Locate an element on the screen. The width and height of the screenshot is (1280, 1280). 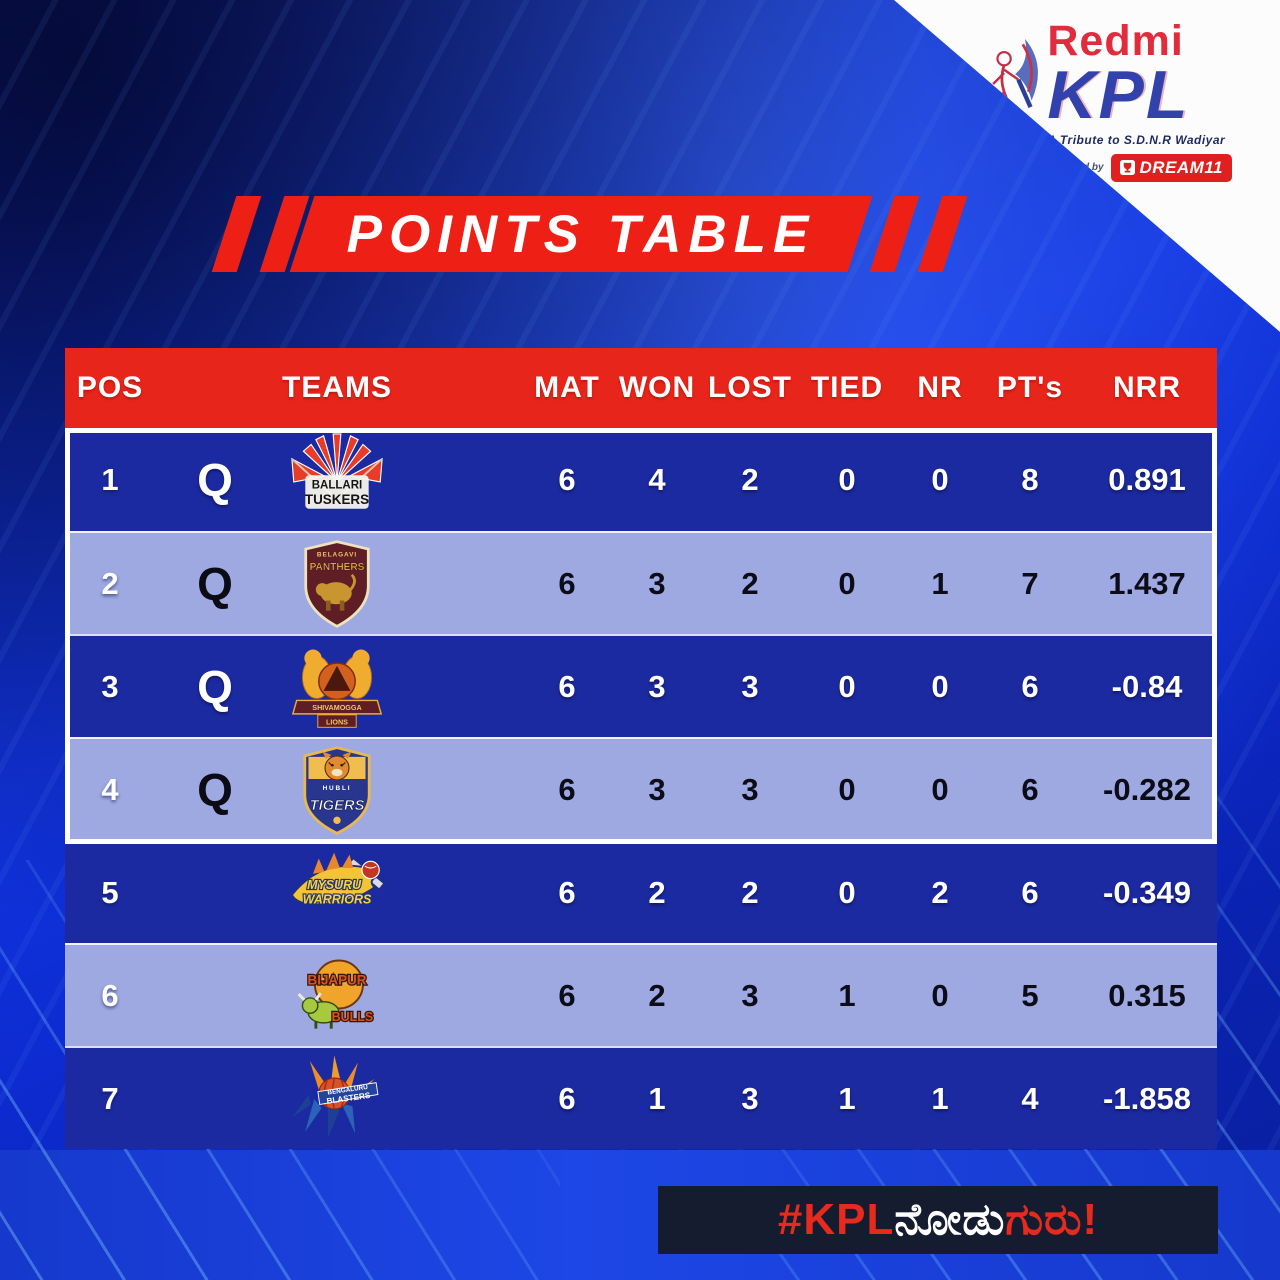
logo-text: BELAGAVI is located at coordinates (337, 554).